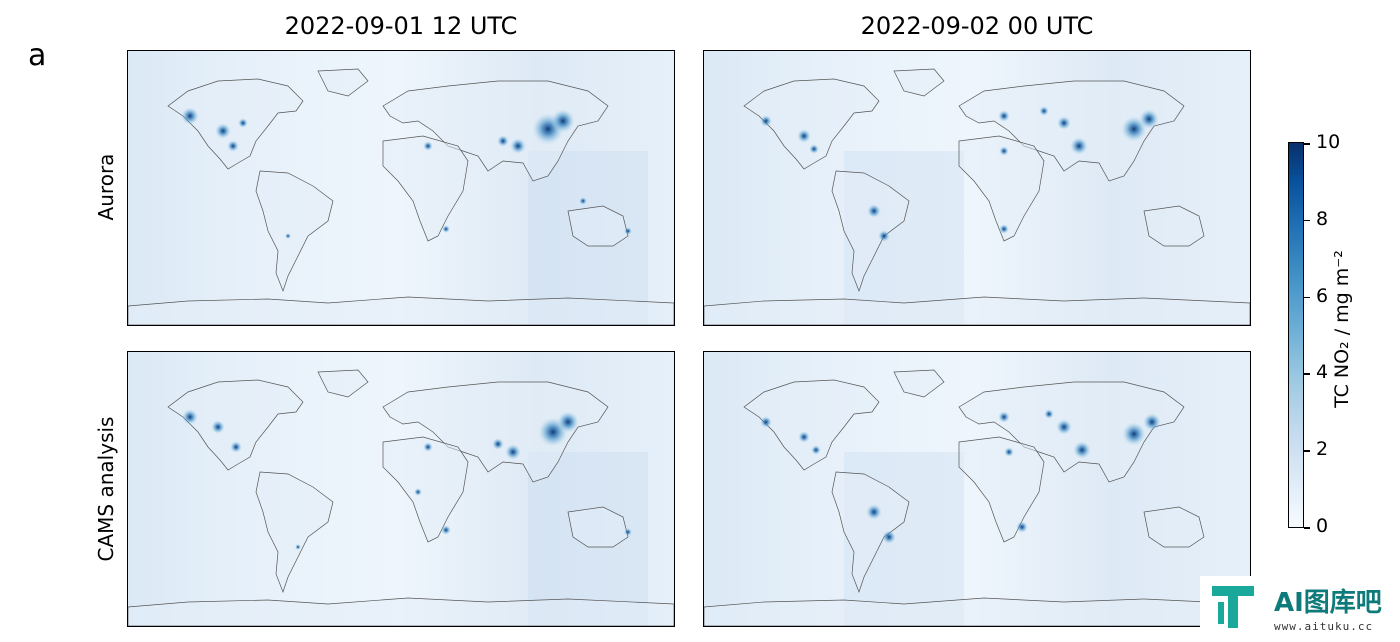 The image size is (1400, 642). Describe the element at coordinates (1322, 295) in the screenshot. I see `colorbar-tick-label: 6` at that location.